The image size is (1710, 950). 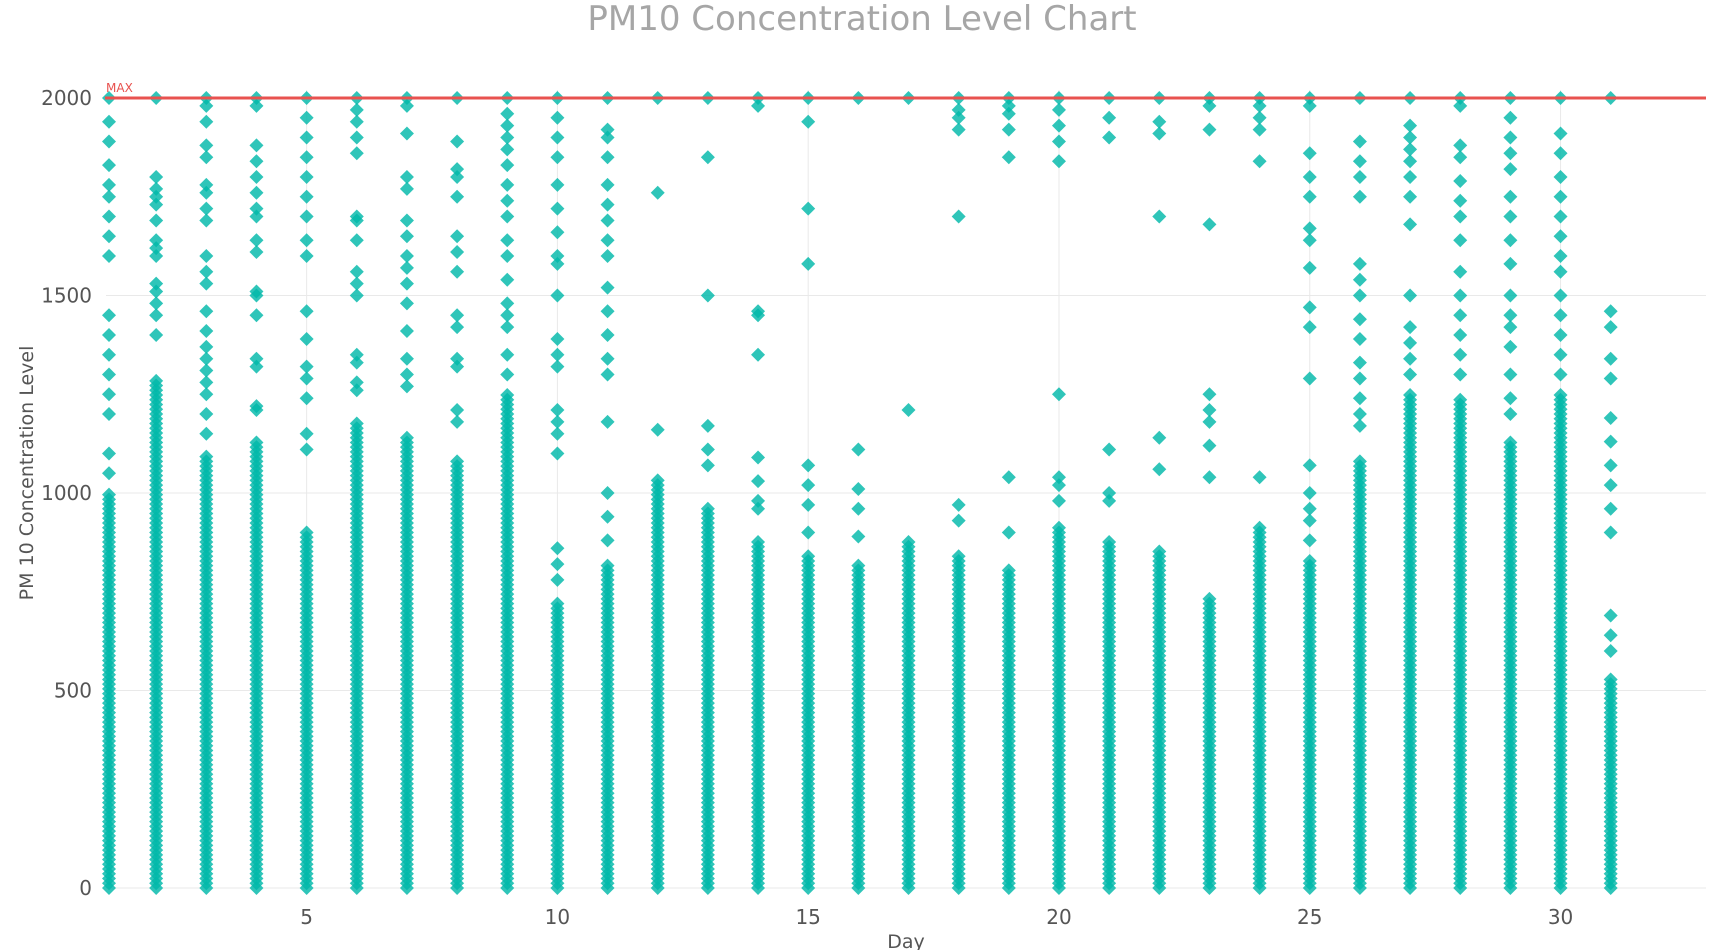 I want to click on x-tick-label: 5, so click(x=306, y=917).